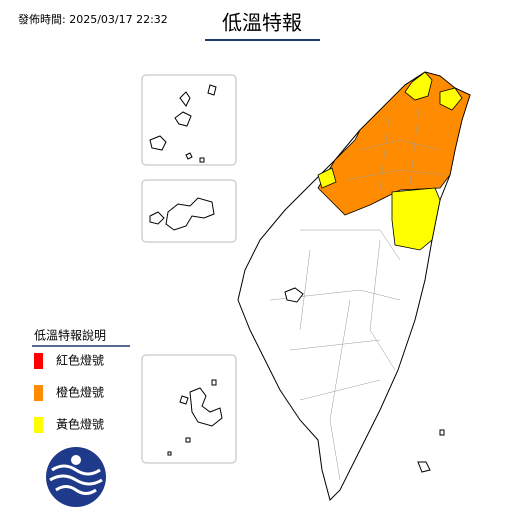 The image size is (526, 526). Describe the element at coordinates (70, 335) in the screenshot. I see `legend-title: 低溫特報說明` at that location.